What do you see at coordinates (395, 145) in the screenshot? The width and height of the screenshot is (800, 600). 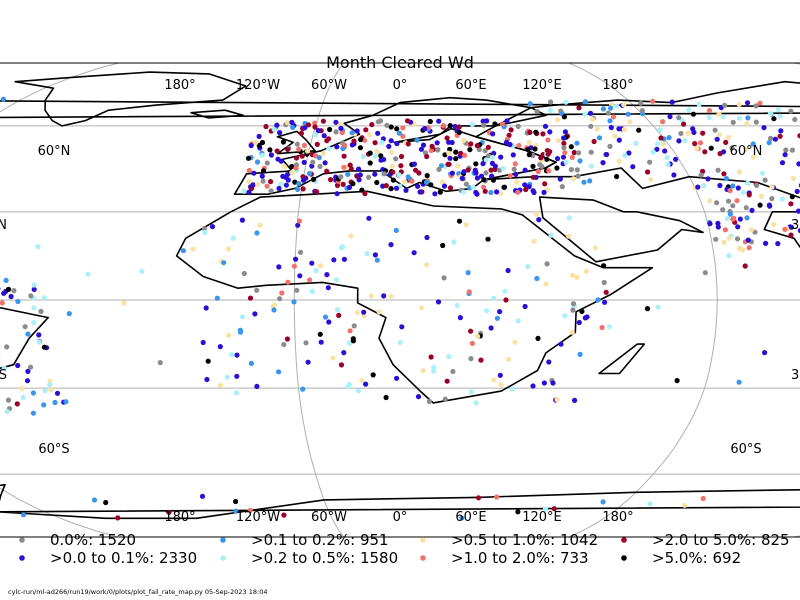 I see `land-outline` at bounding box center [395, 145].